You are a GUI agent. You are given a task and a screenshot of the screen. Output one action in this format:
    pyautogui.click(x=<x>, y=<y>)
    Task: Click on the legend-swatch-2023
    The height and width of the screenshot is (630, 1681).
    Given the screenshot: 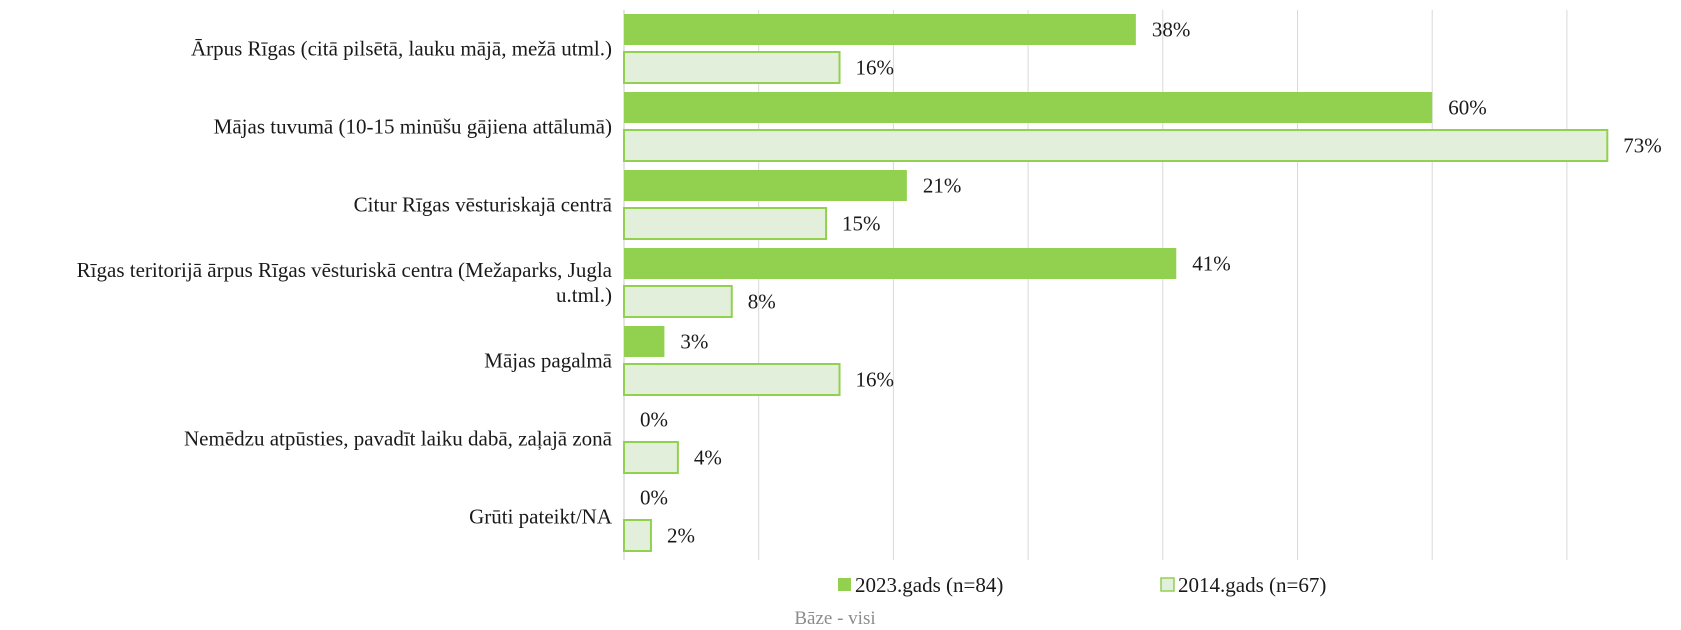 What is the action you would take?
    pyautogui.click(x=844, y=584)
    